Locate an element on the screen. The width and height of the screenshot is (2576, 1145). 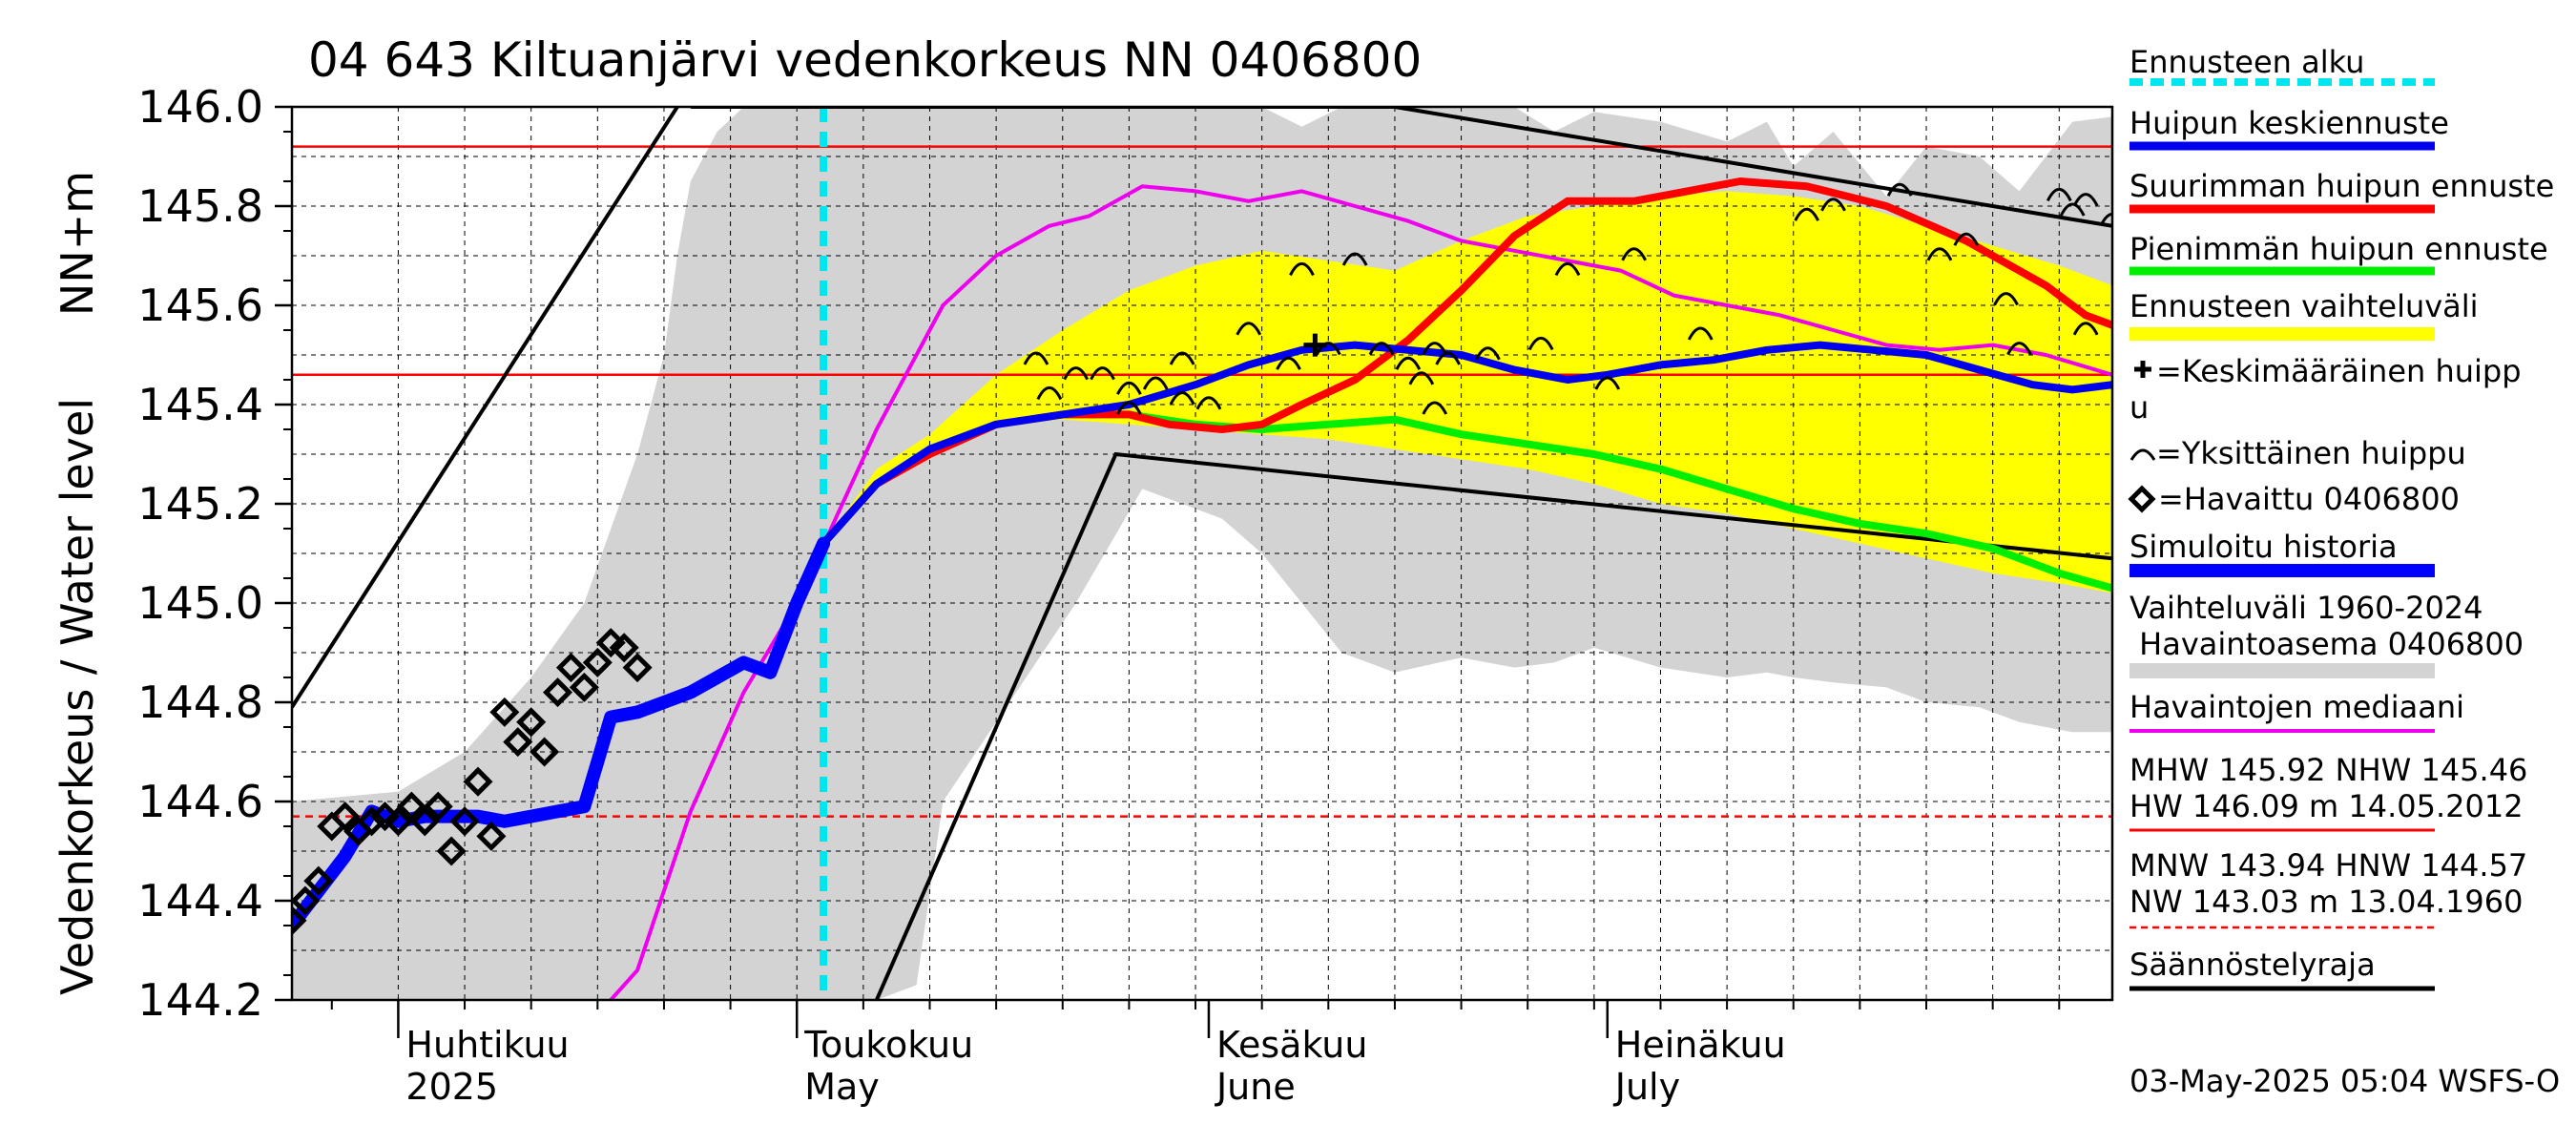
legend-label-simulated: Simuloitu historia is located at coordinates (2263, 547).